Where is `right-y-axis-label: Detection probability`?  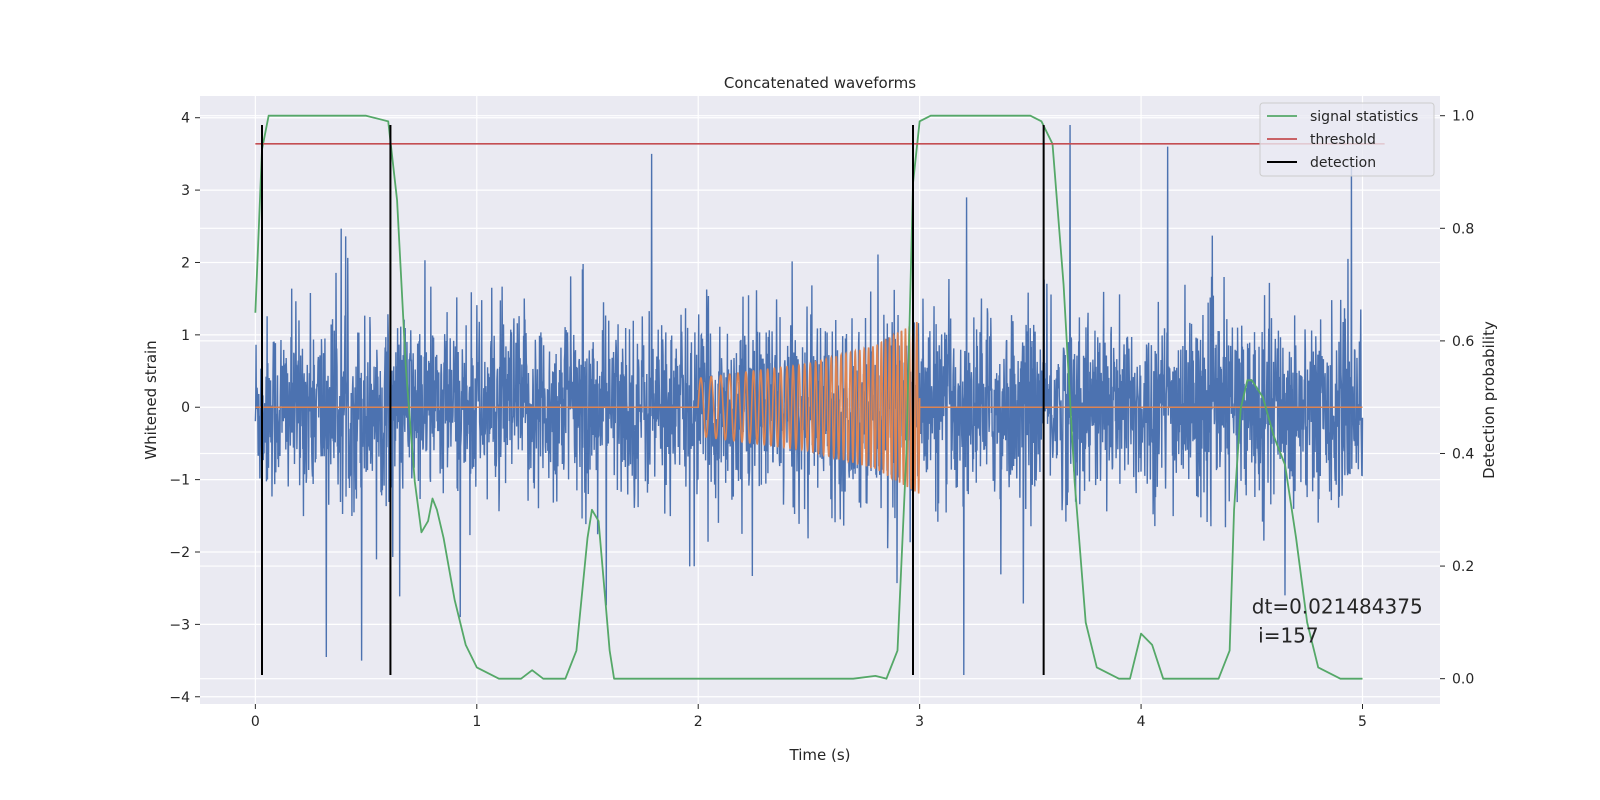 right-y-axis-label: Detection probability is located at coordinates (1489, 400).